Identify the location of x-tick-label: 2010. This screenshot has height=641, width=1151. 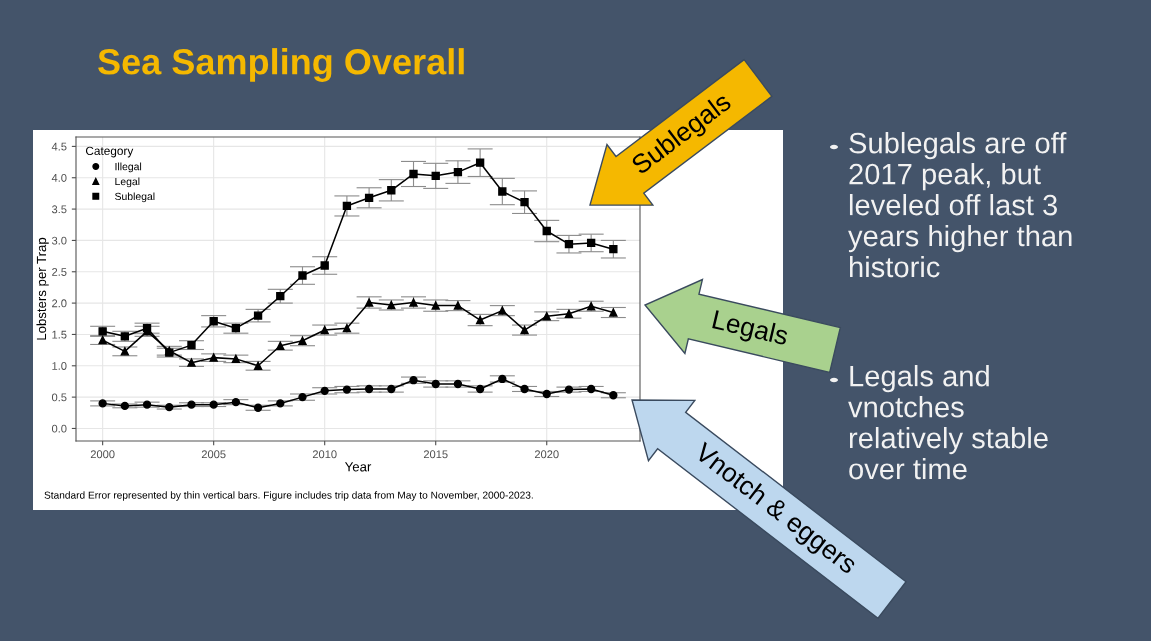
(324, 454).